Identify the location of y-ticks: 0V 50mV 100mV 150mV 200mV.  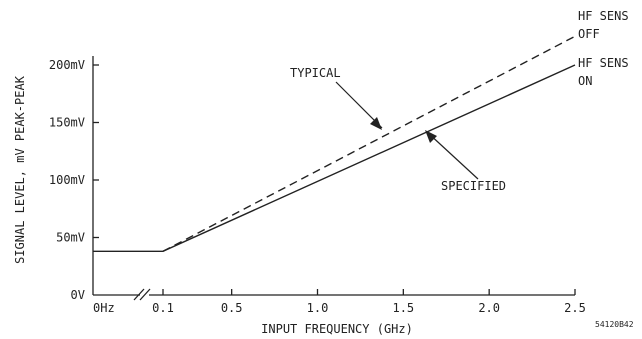
(74, 180).